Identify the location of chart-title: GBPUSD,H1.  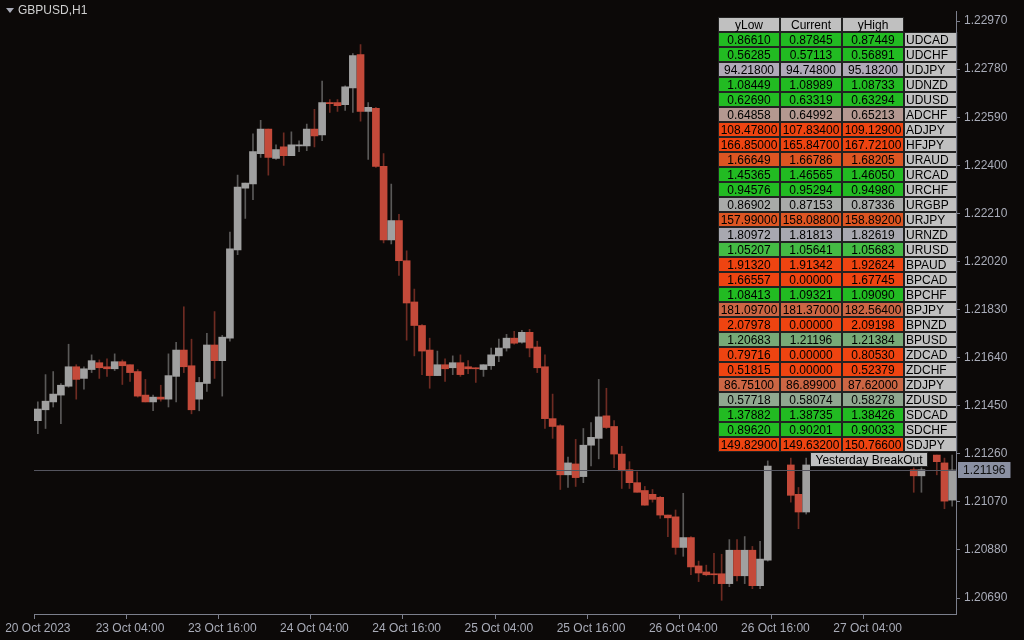
(53, 10).